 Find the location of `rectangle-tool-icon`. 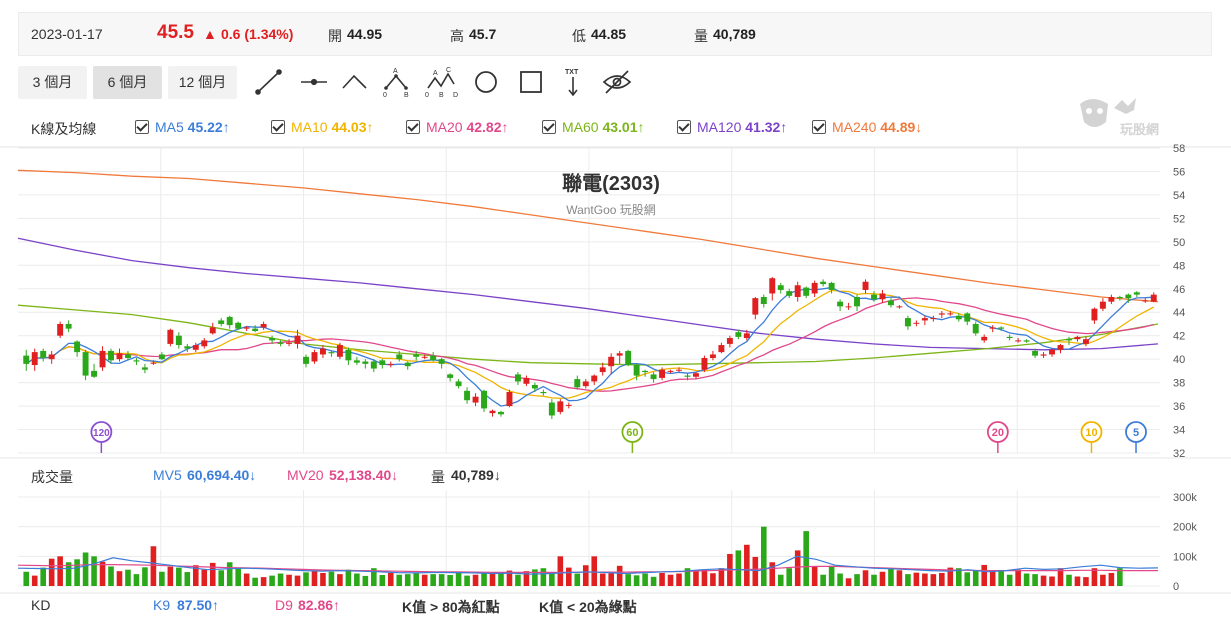

rectangle-tool-icon is located at coordinates (531, 82).